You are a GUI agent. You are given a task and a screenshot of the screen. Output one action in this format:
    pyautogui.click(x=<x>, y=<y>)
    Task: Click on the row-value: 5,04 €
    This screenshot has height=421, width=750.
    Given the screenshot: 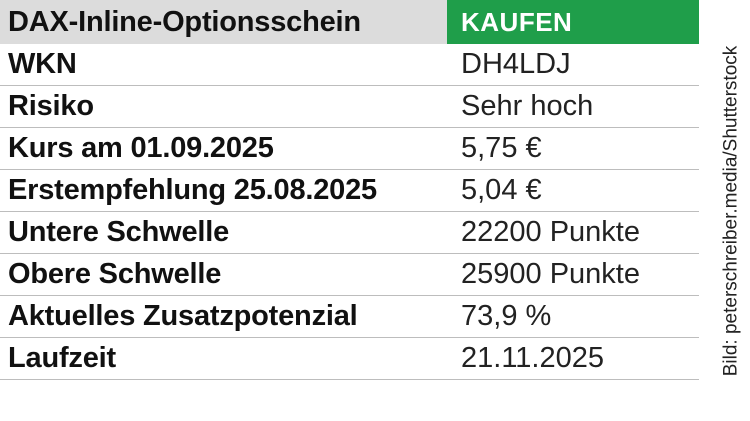 What is the action you would take?
    pyautogui.click(x=501, y=190)
    